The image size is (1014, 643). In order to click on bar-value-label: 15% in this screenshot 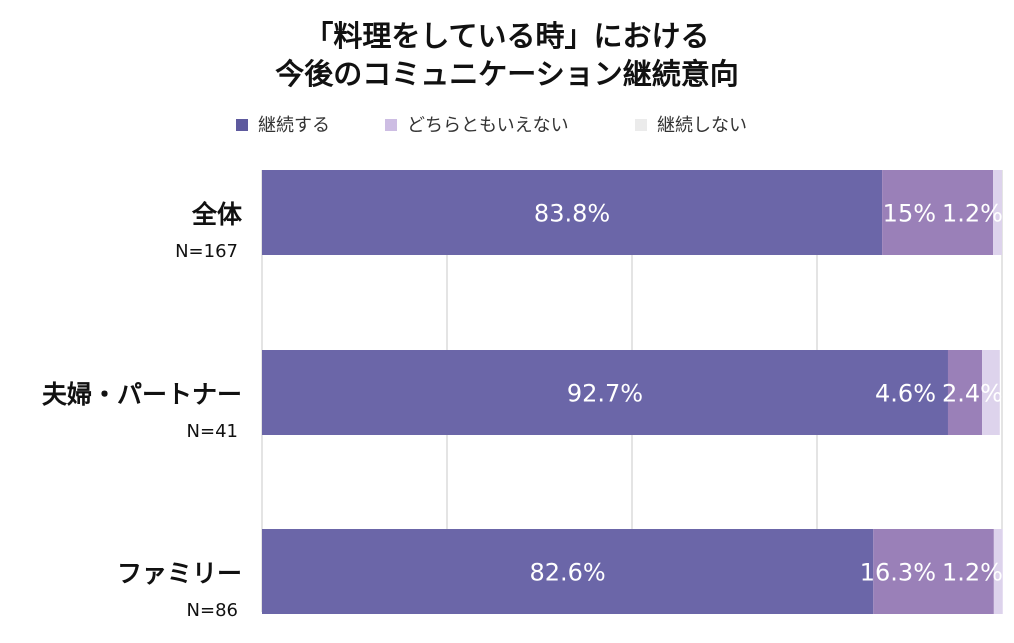, I will do `click(909, 214)`.